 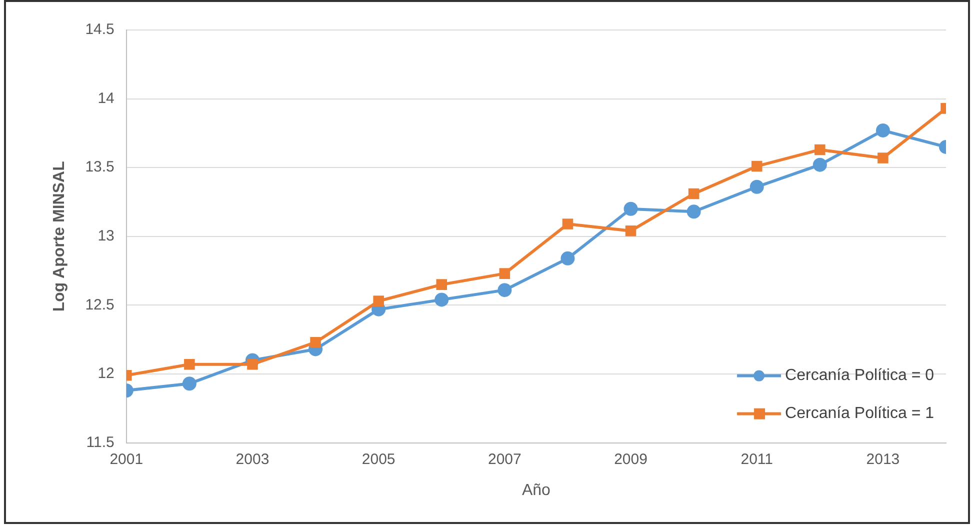 I want to click on y-tick-label: 14, so click(x=106, y=98).